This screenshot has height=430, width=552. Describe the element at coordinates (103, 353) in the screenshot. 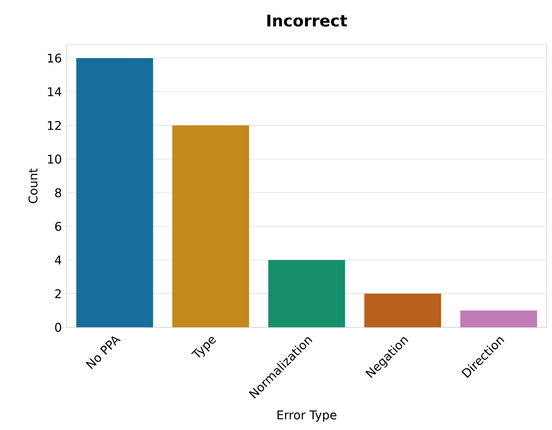

I see `x-tick-label: No PPA` at that location.